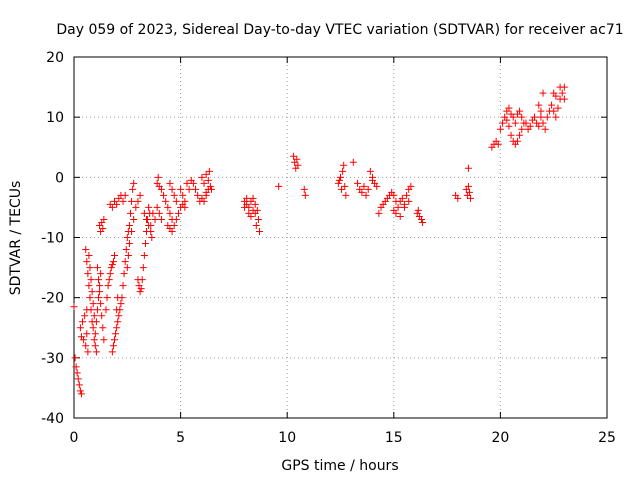  I want to click on x-tick-label: 15, so click(394, 438).